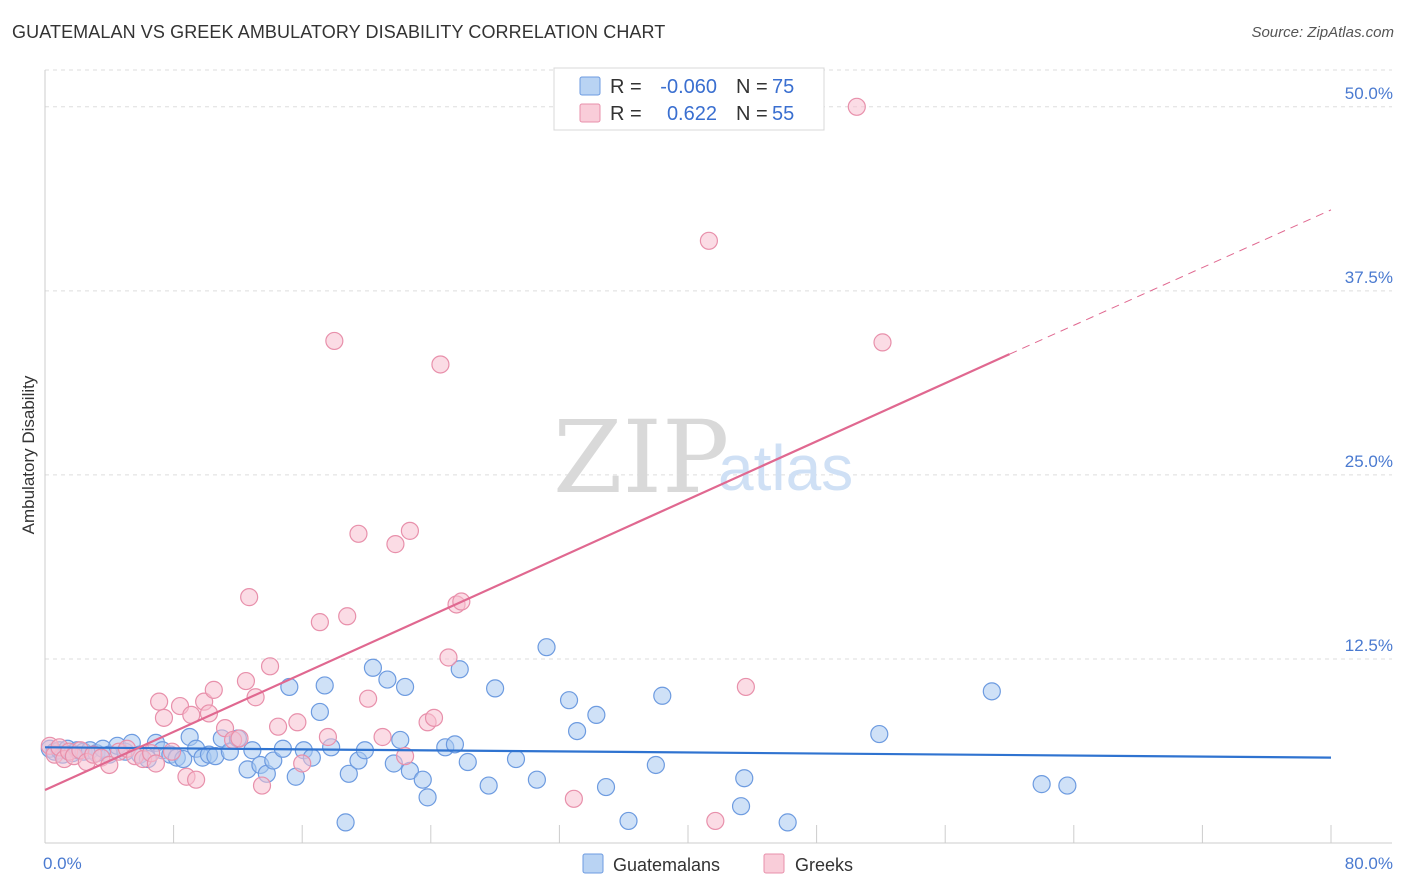 The width and height of the screenshot is (1406, 892). Describe the element at coordinates (626, 87) in the screenshot. I see `legend-r-label-guatemalans: R =` at that location.